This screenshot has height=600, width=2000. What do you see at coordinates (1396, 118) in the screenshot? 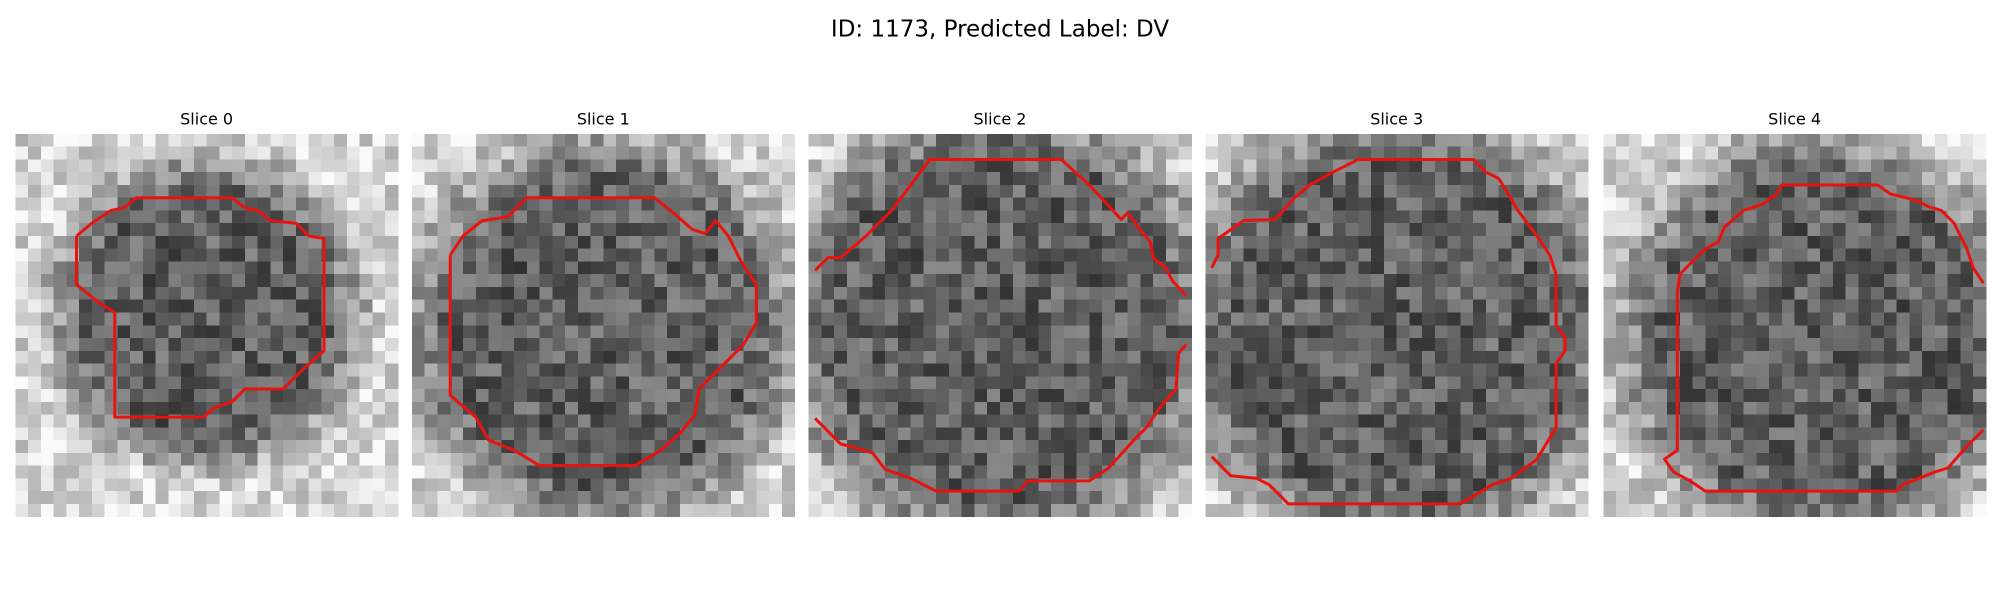
I see `slice-title: Slice 3` at bounding box center [1396, 118].